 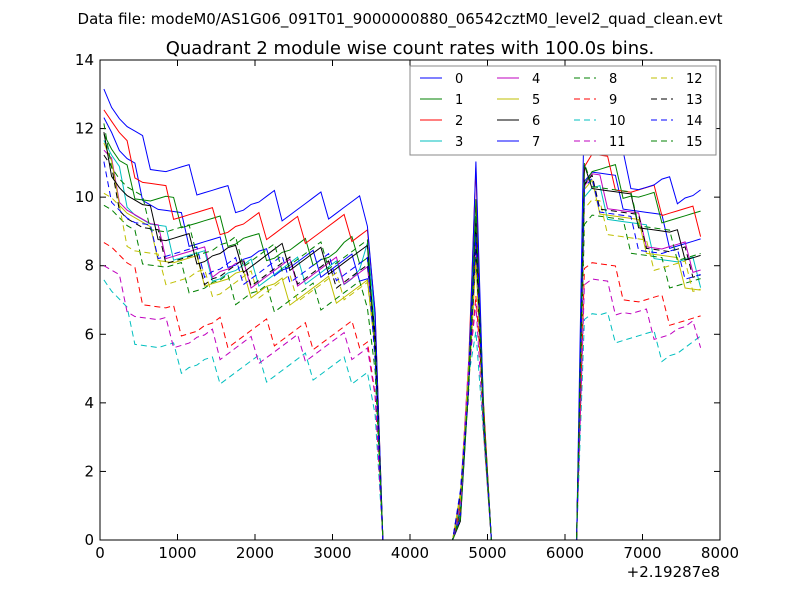 I want to click on y-tick-label: 10, so click(x=84, y=197).